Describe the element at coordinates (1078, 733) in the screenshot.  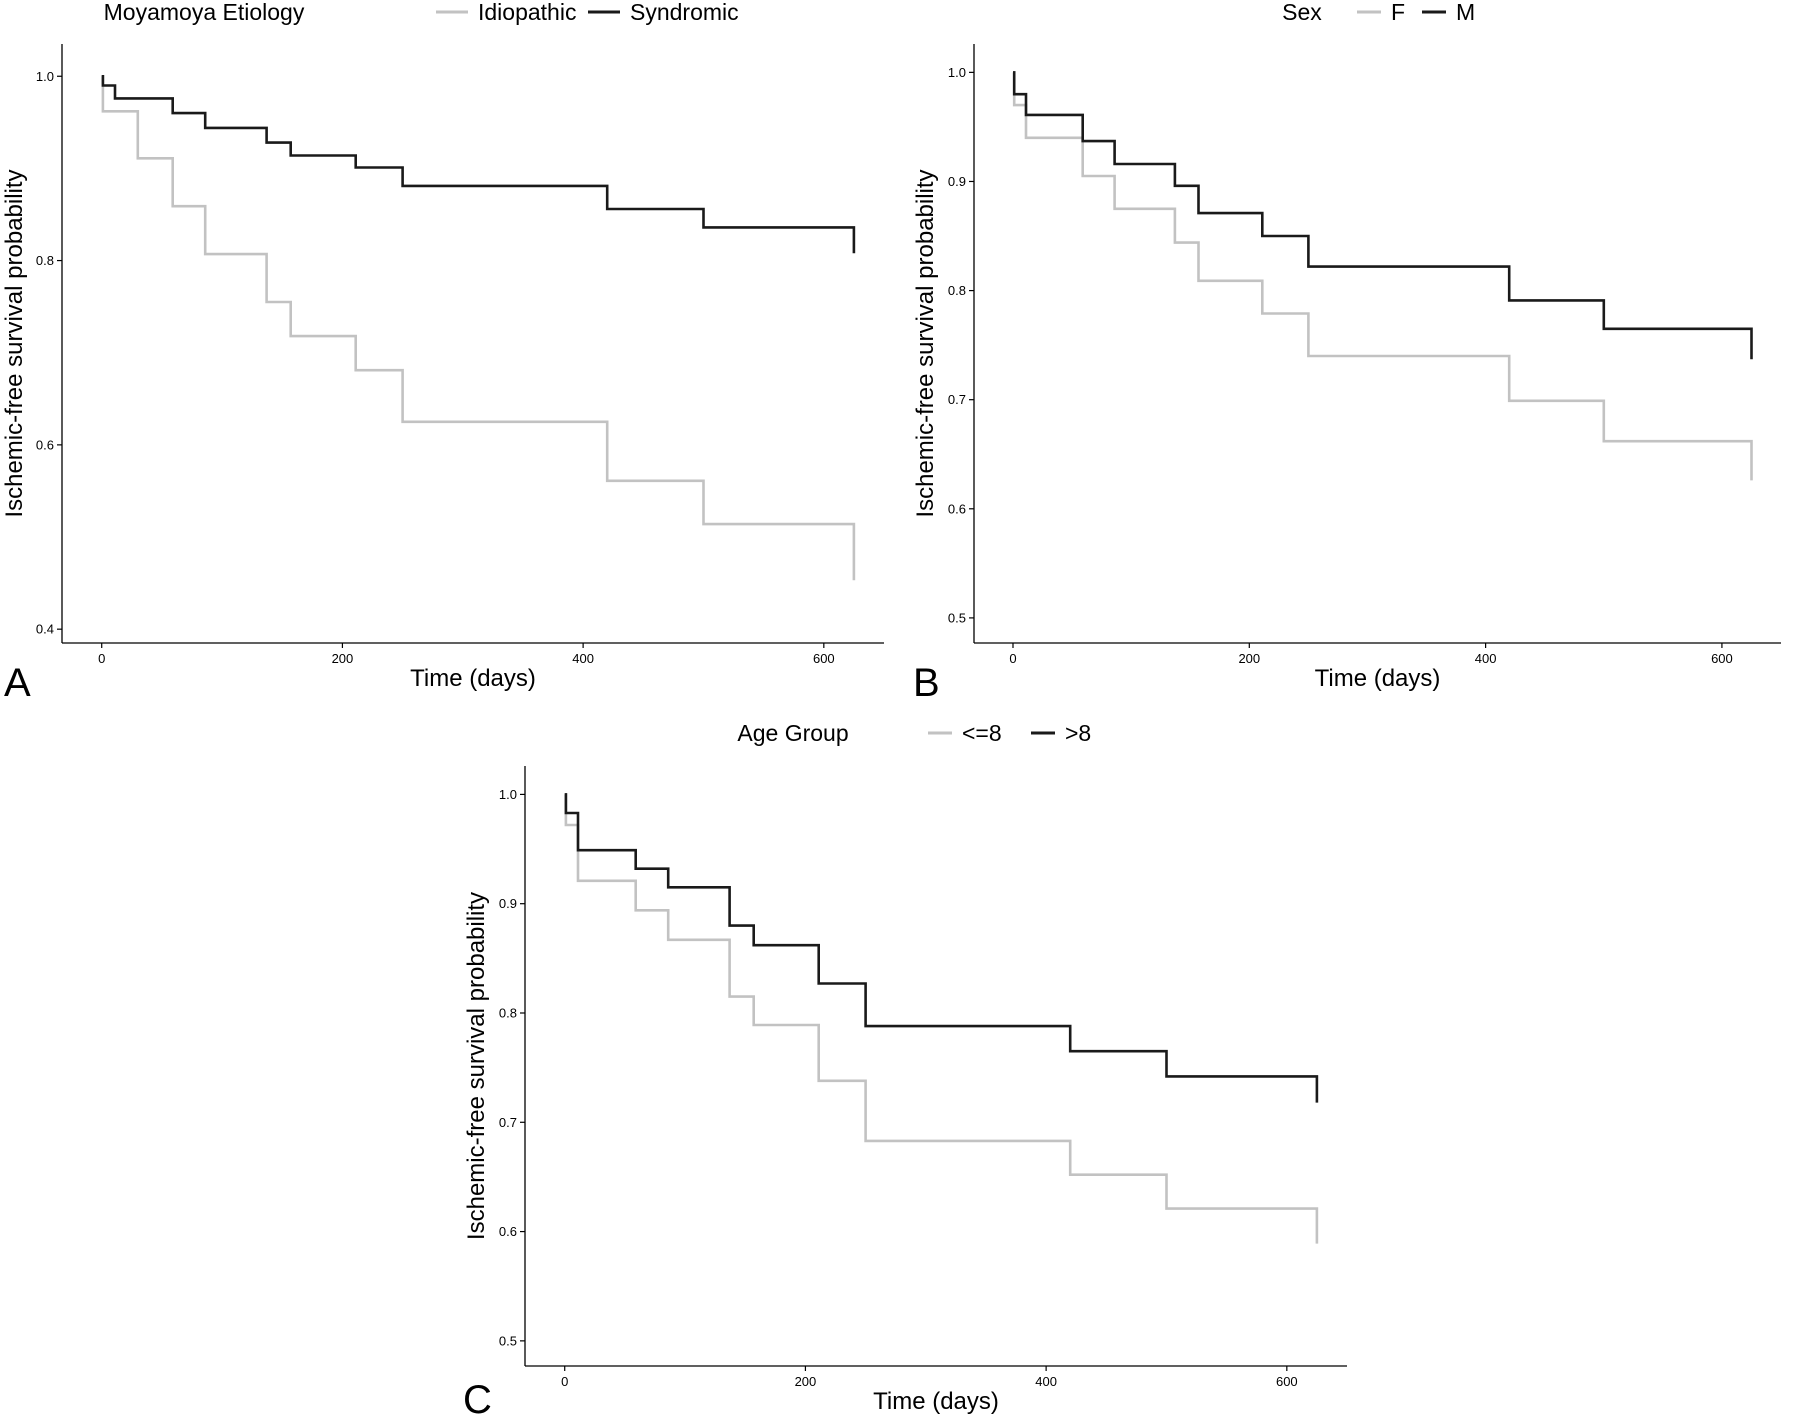
I see `legend-entry: >8` at that location.